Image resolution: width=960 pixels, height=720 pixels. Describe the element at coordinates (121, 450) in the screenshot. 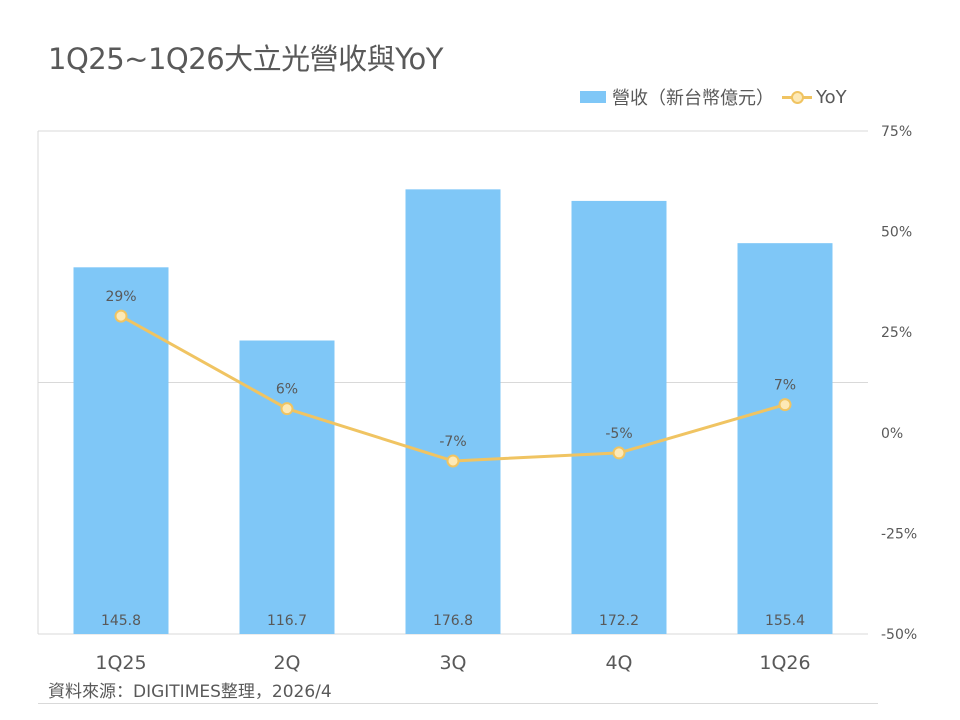

I see `bar-1Q25` at that location.